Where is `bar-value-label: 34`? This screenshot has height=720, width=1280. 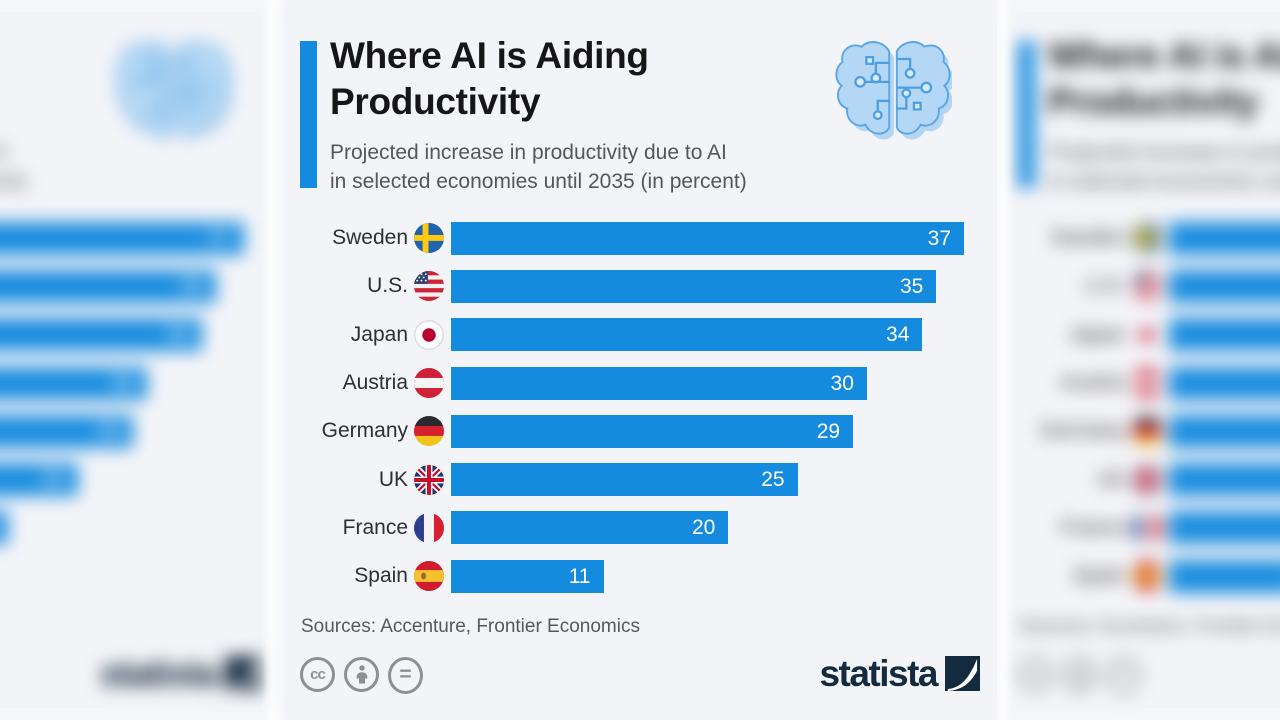 bar-value-label: 34 is located at coordinates (178, 335).